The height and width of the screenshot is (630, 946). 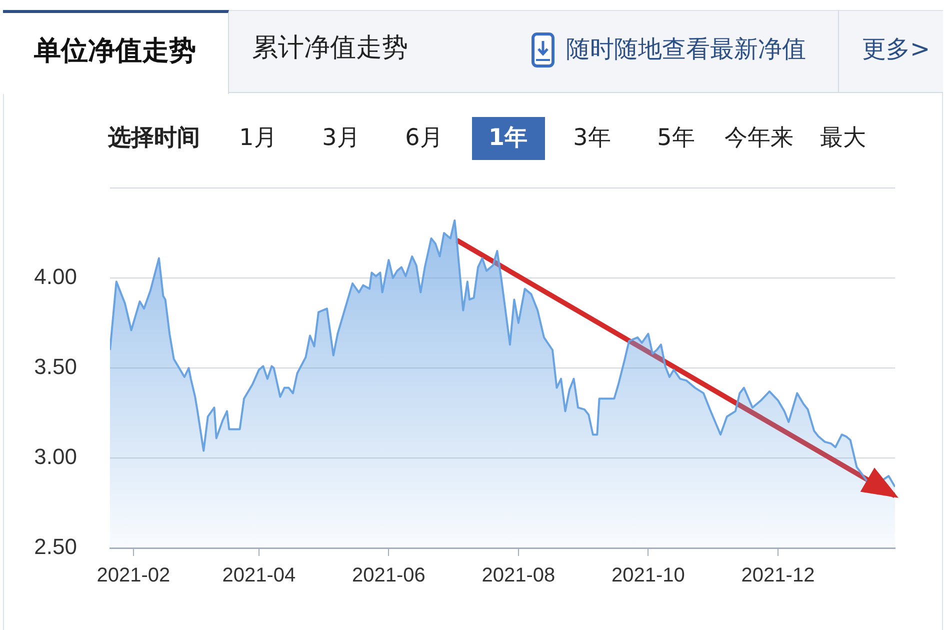 I want to click on text: 3月, so click(x=341, y=138).